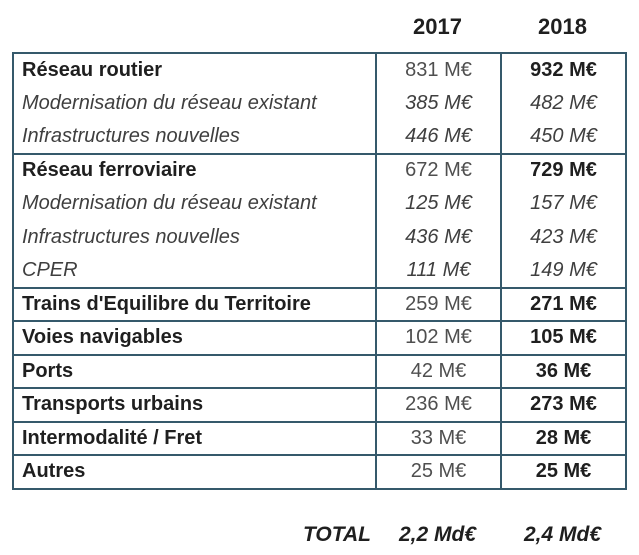 The image size is (639, 555). What do you see at coordinates (194, 437) in the screenshot?
I see `row-label: Intermodalité / Fret` at bounding box center [194, 437].